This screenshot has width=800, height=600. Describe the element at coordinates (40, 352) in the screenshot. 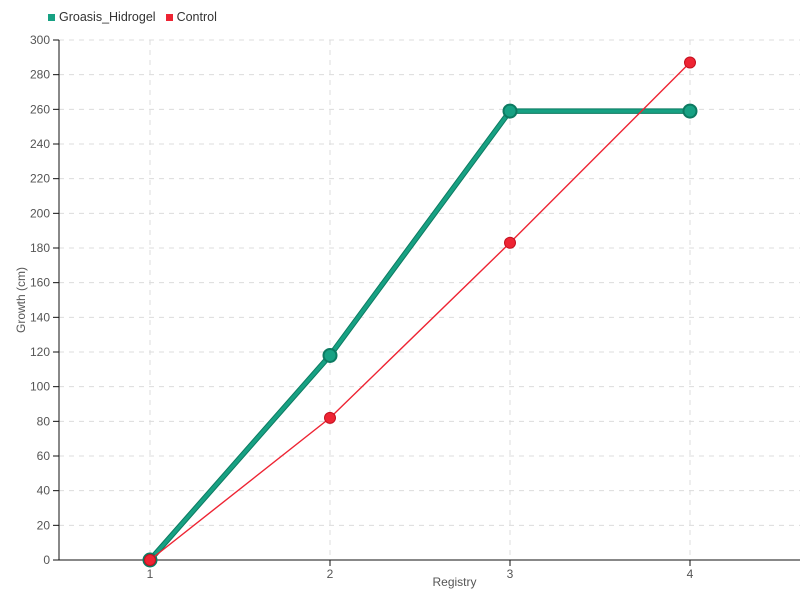

I see `svg-text: 120` at that location.